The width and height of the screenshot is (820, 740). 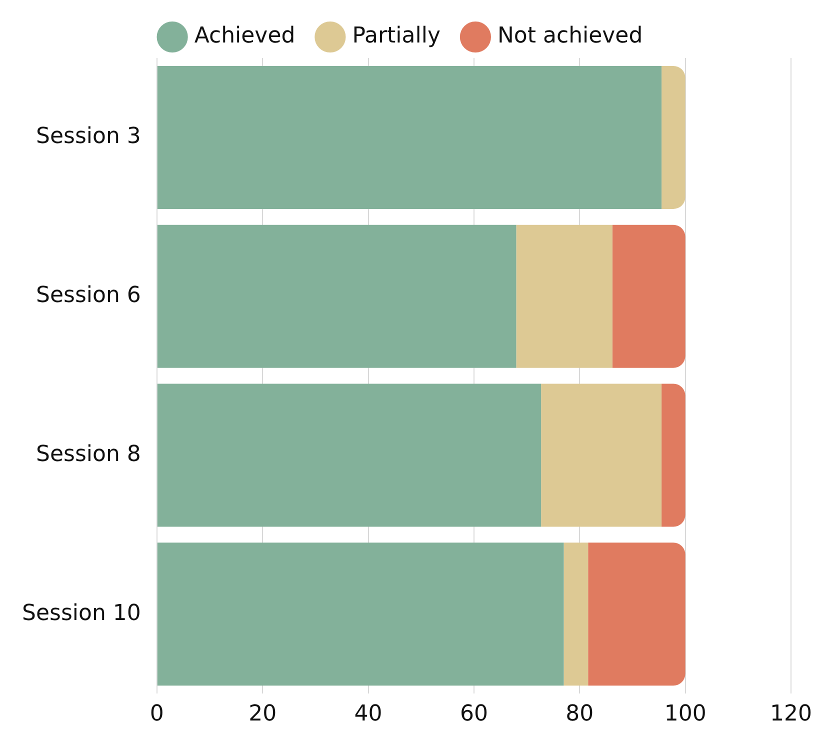 I want to click on x-tick-label: 100, so click(x=685, y=714).